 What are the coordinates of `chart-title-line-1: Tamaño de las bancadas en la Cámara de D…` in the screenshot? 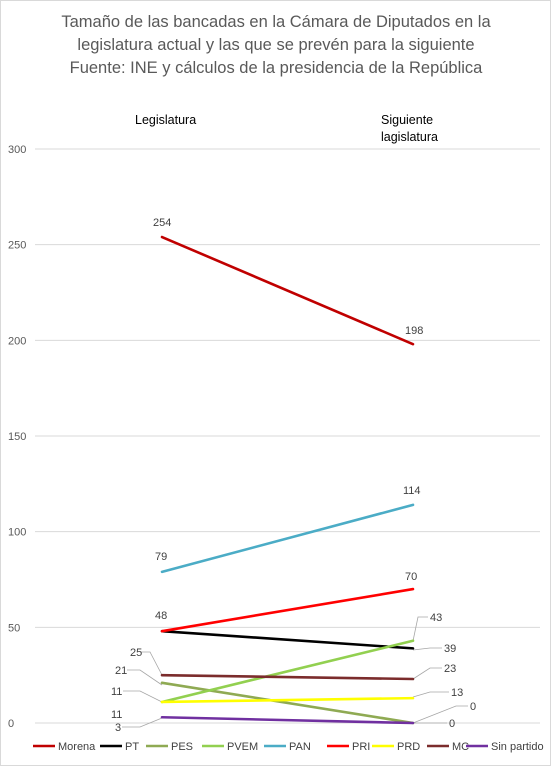 It's located at (276, 22).